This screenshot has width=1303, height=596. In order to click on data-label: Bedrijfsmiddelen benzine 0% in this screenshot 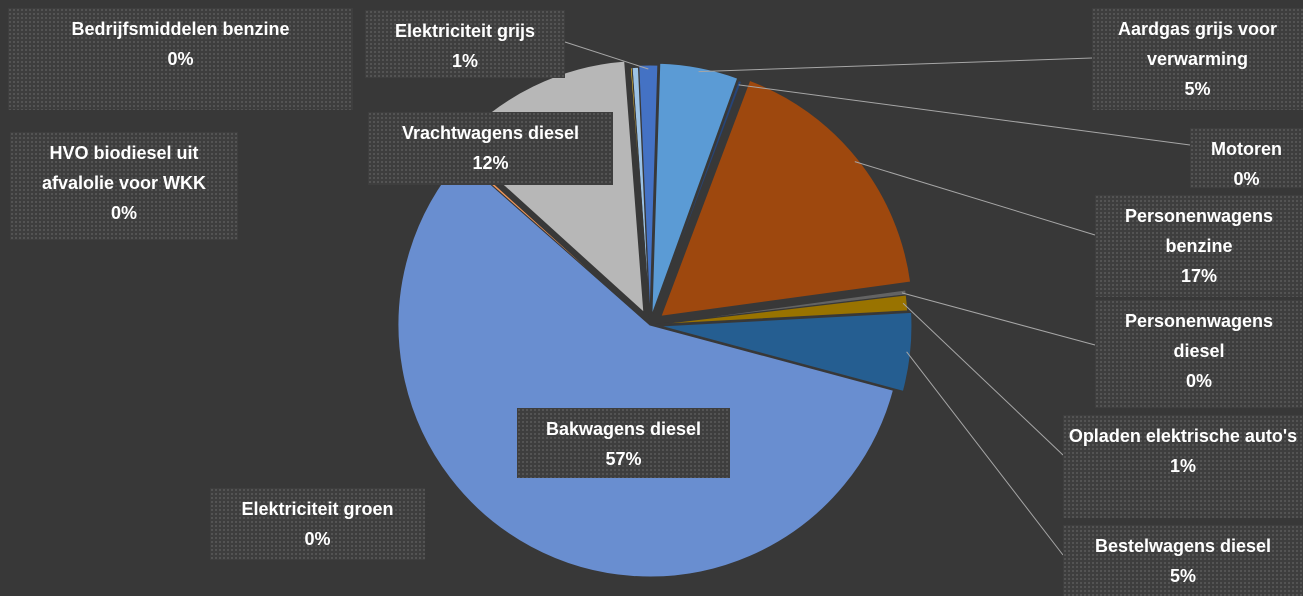, I will do `click(180, 59)`.